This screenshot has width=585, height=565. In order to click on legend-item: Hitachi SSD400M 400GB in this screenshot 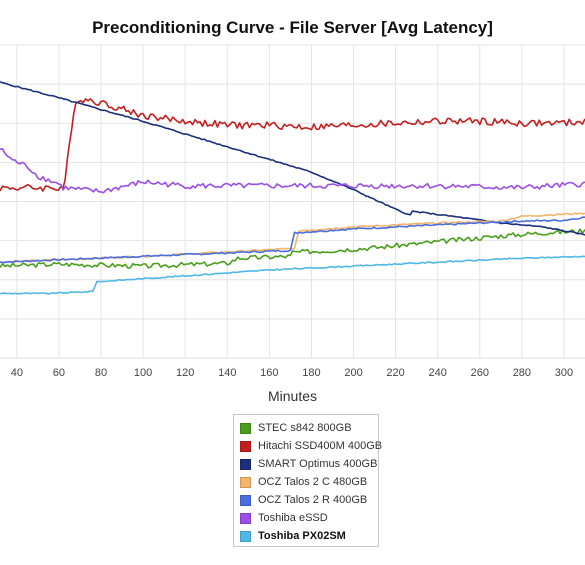, I will do `click(311, 446)`.